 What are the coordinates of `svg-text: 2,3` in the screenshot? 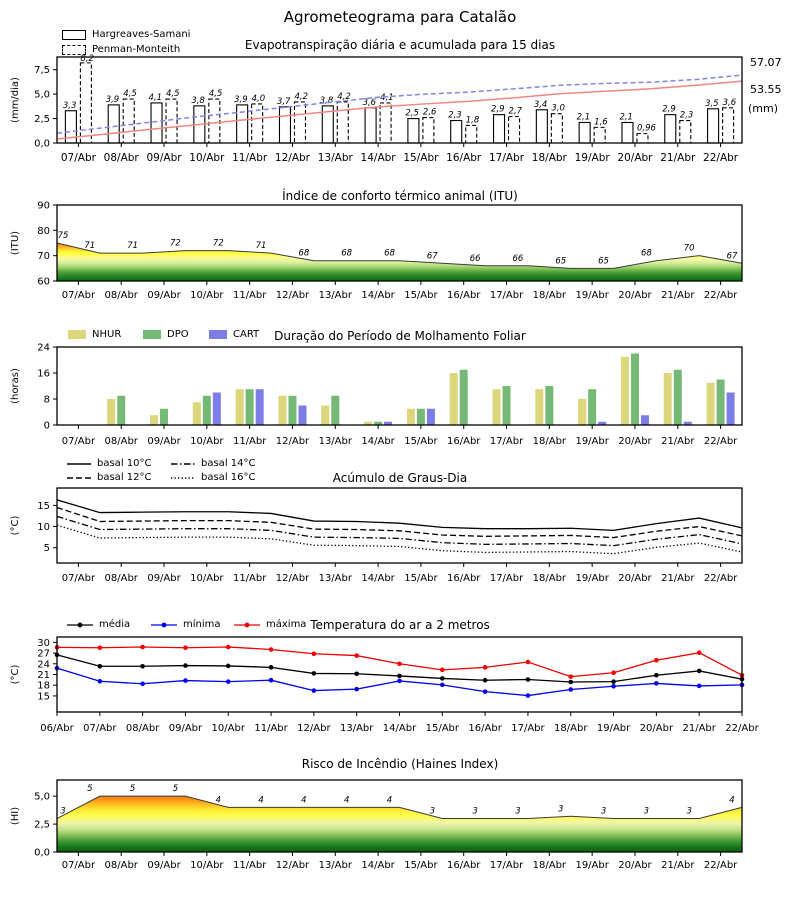 It's located at (455, 116).